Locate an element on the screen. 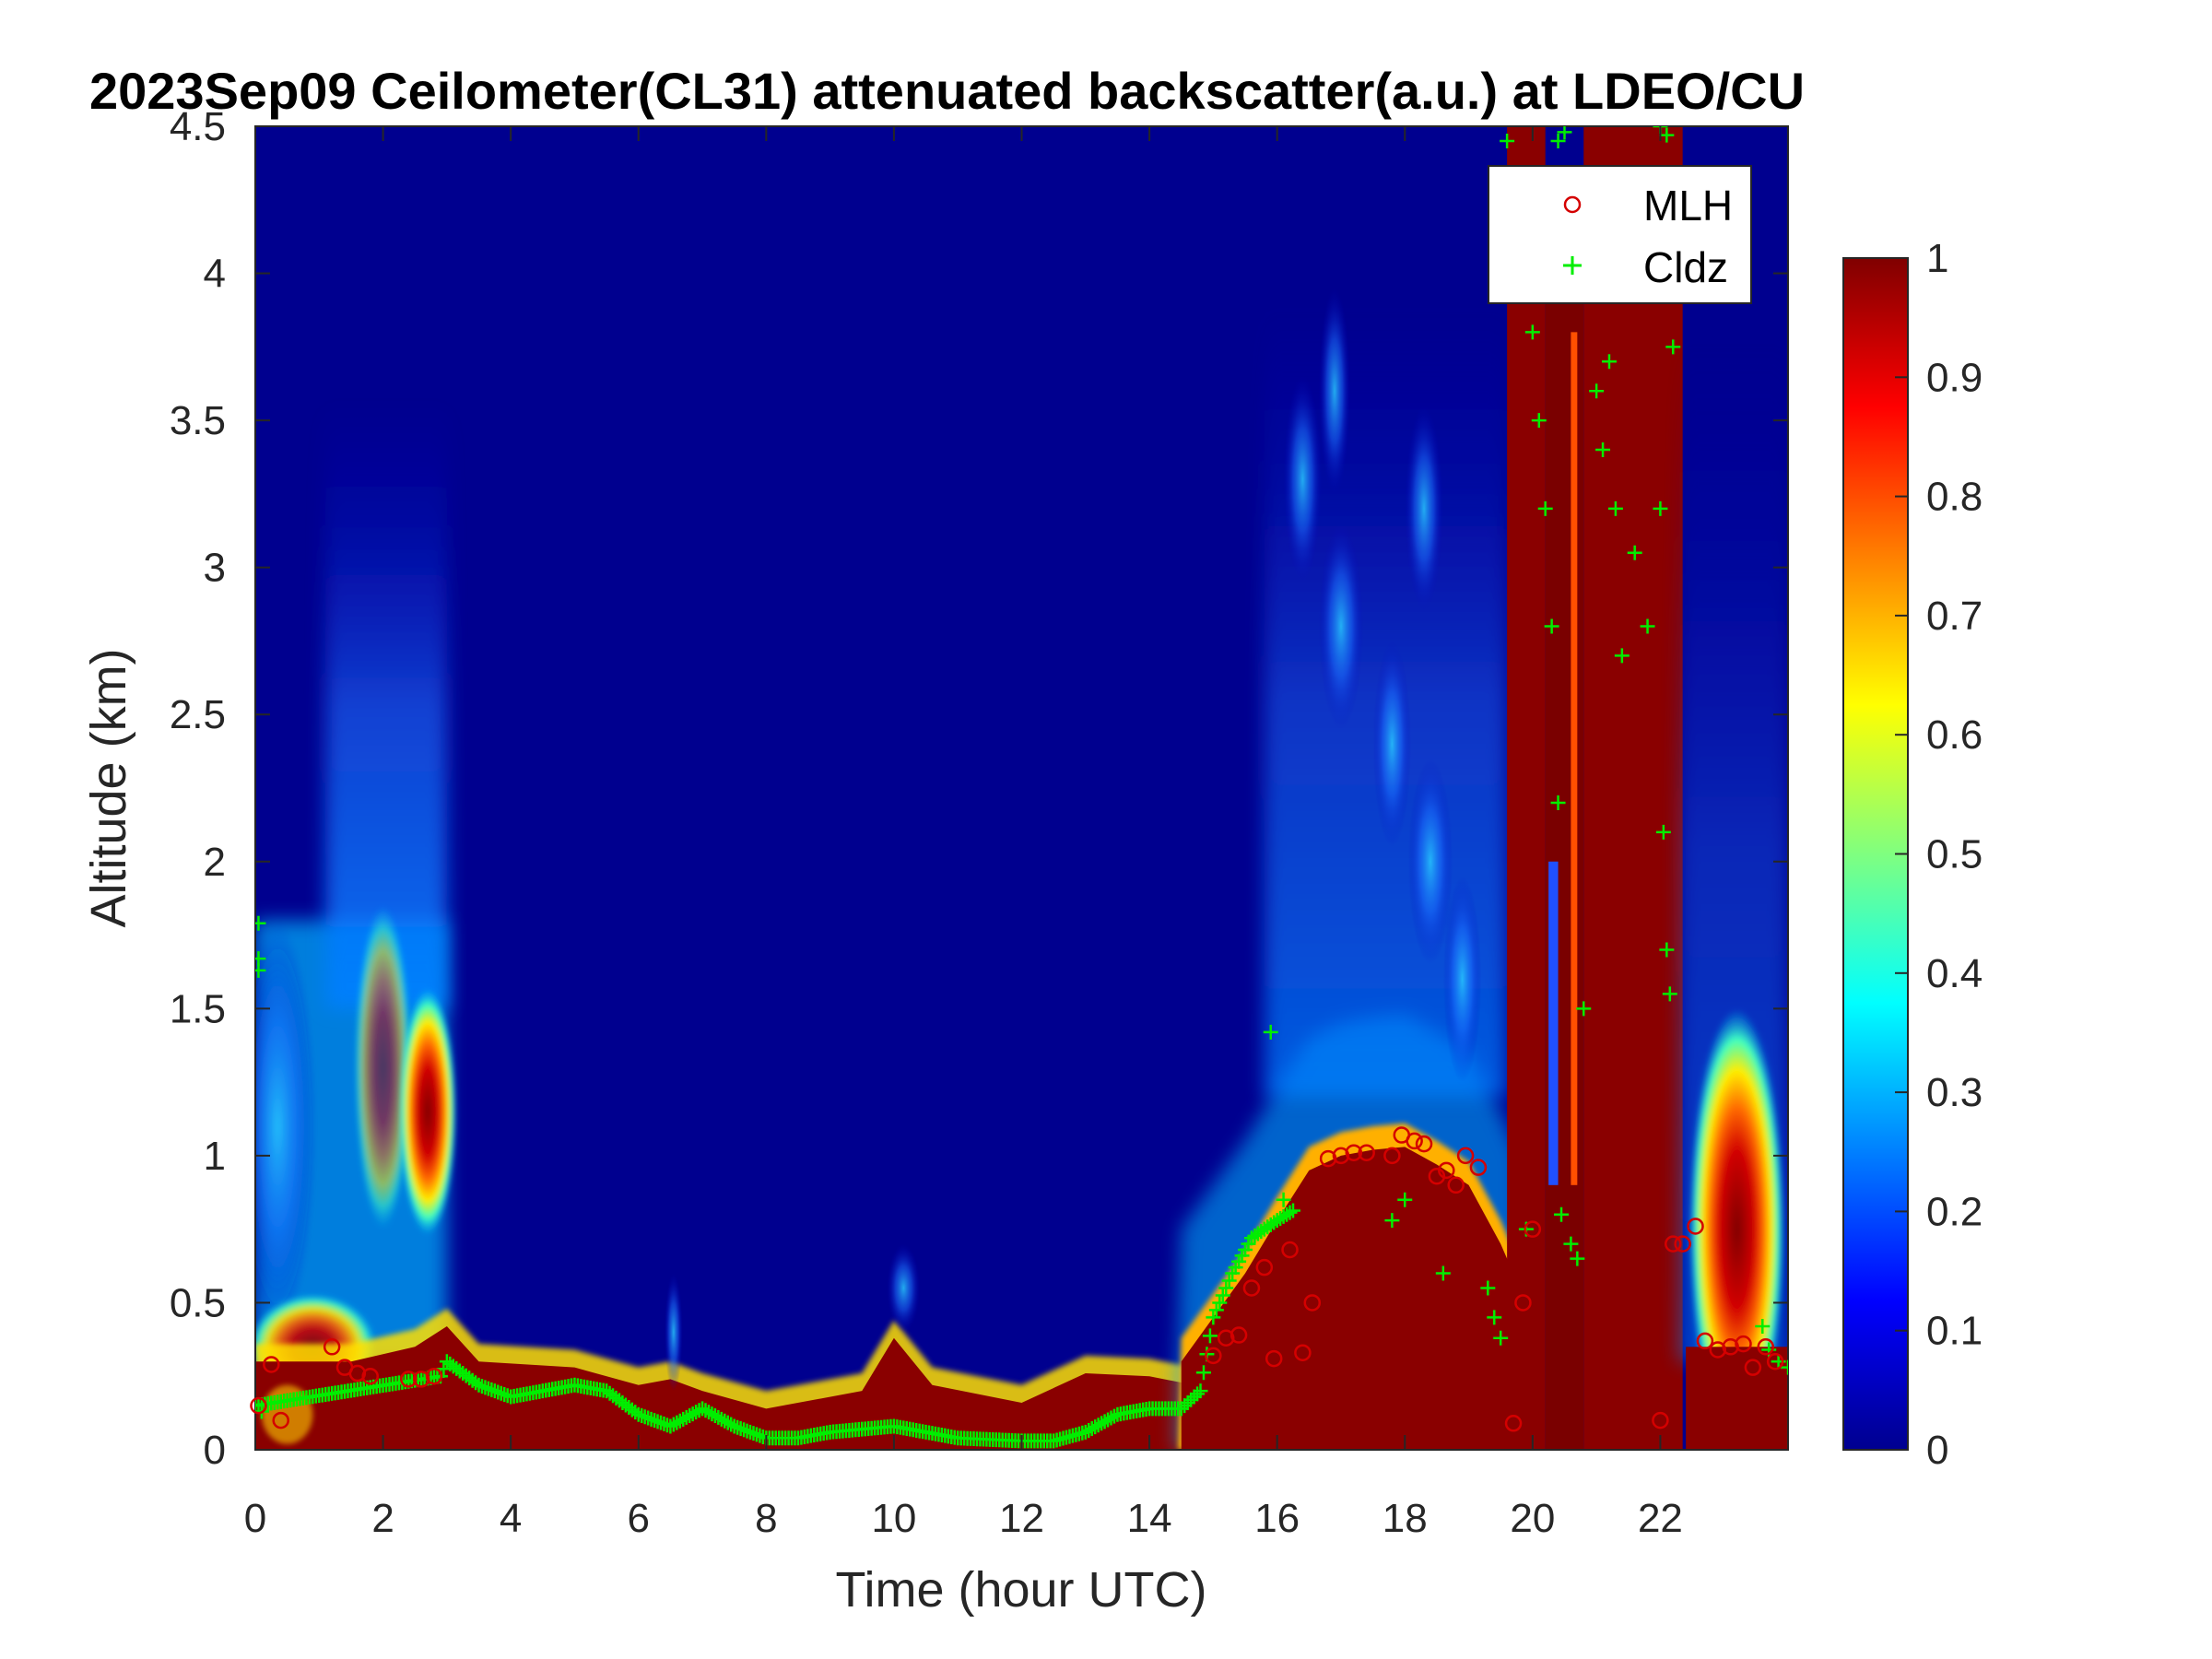 The height and width of the screenshot is (1659, 2212). y-tick-label: 2.5 is located at coordinates (198, 714).